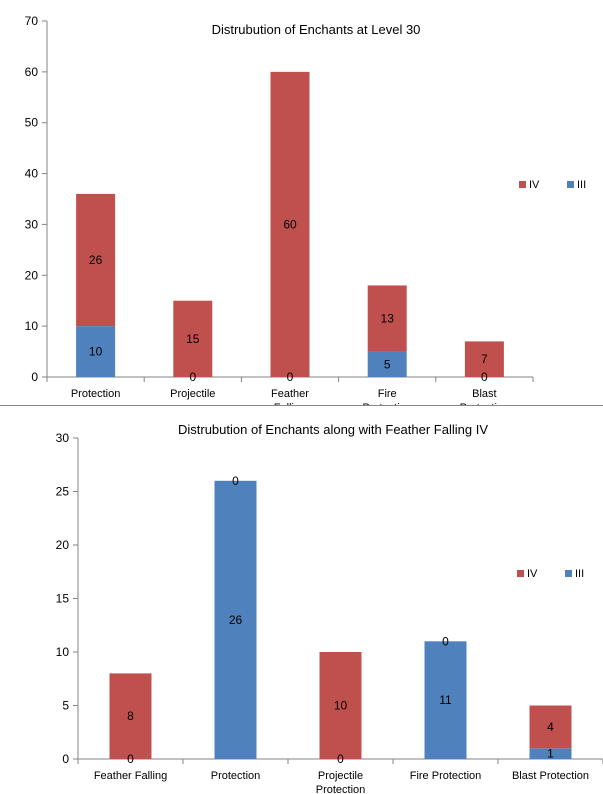 Image resolution: width=603 pixels, height=794 pixels. I want to click on x-category-label: Fire Protection, so click(446, 776).